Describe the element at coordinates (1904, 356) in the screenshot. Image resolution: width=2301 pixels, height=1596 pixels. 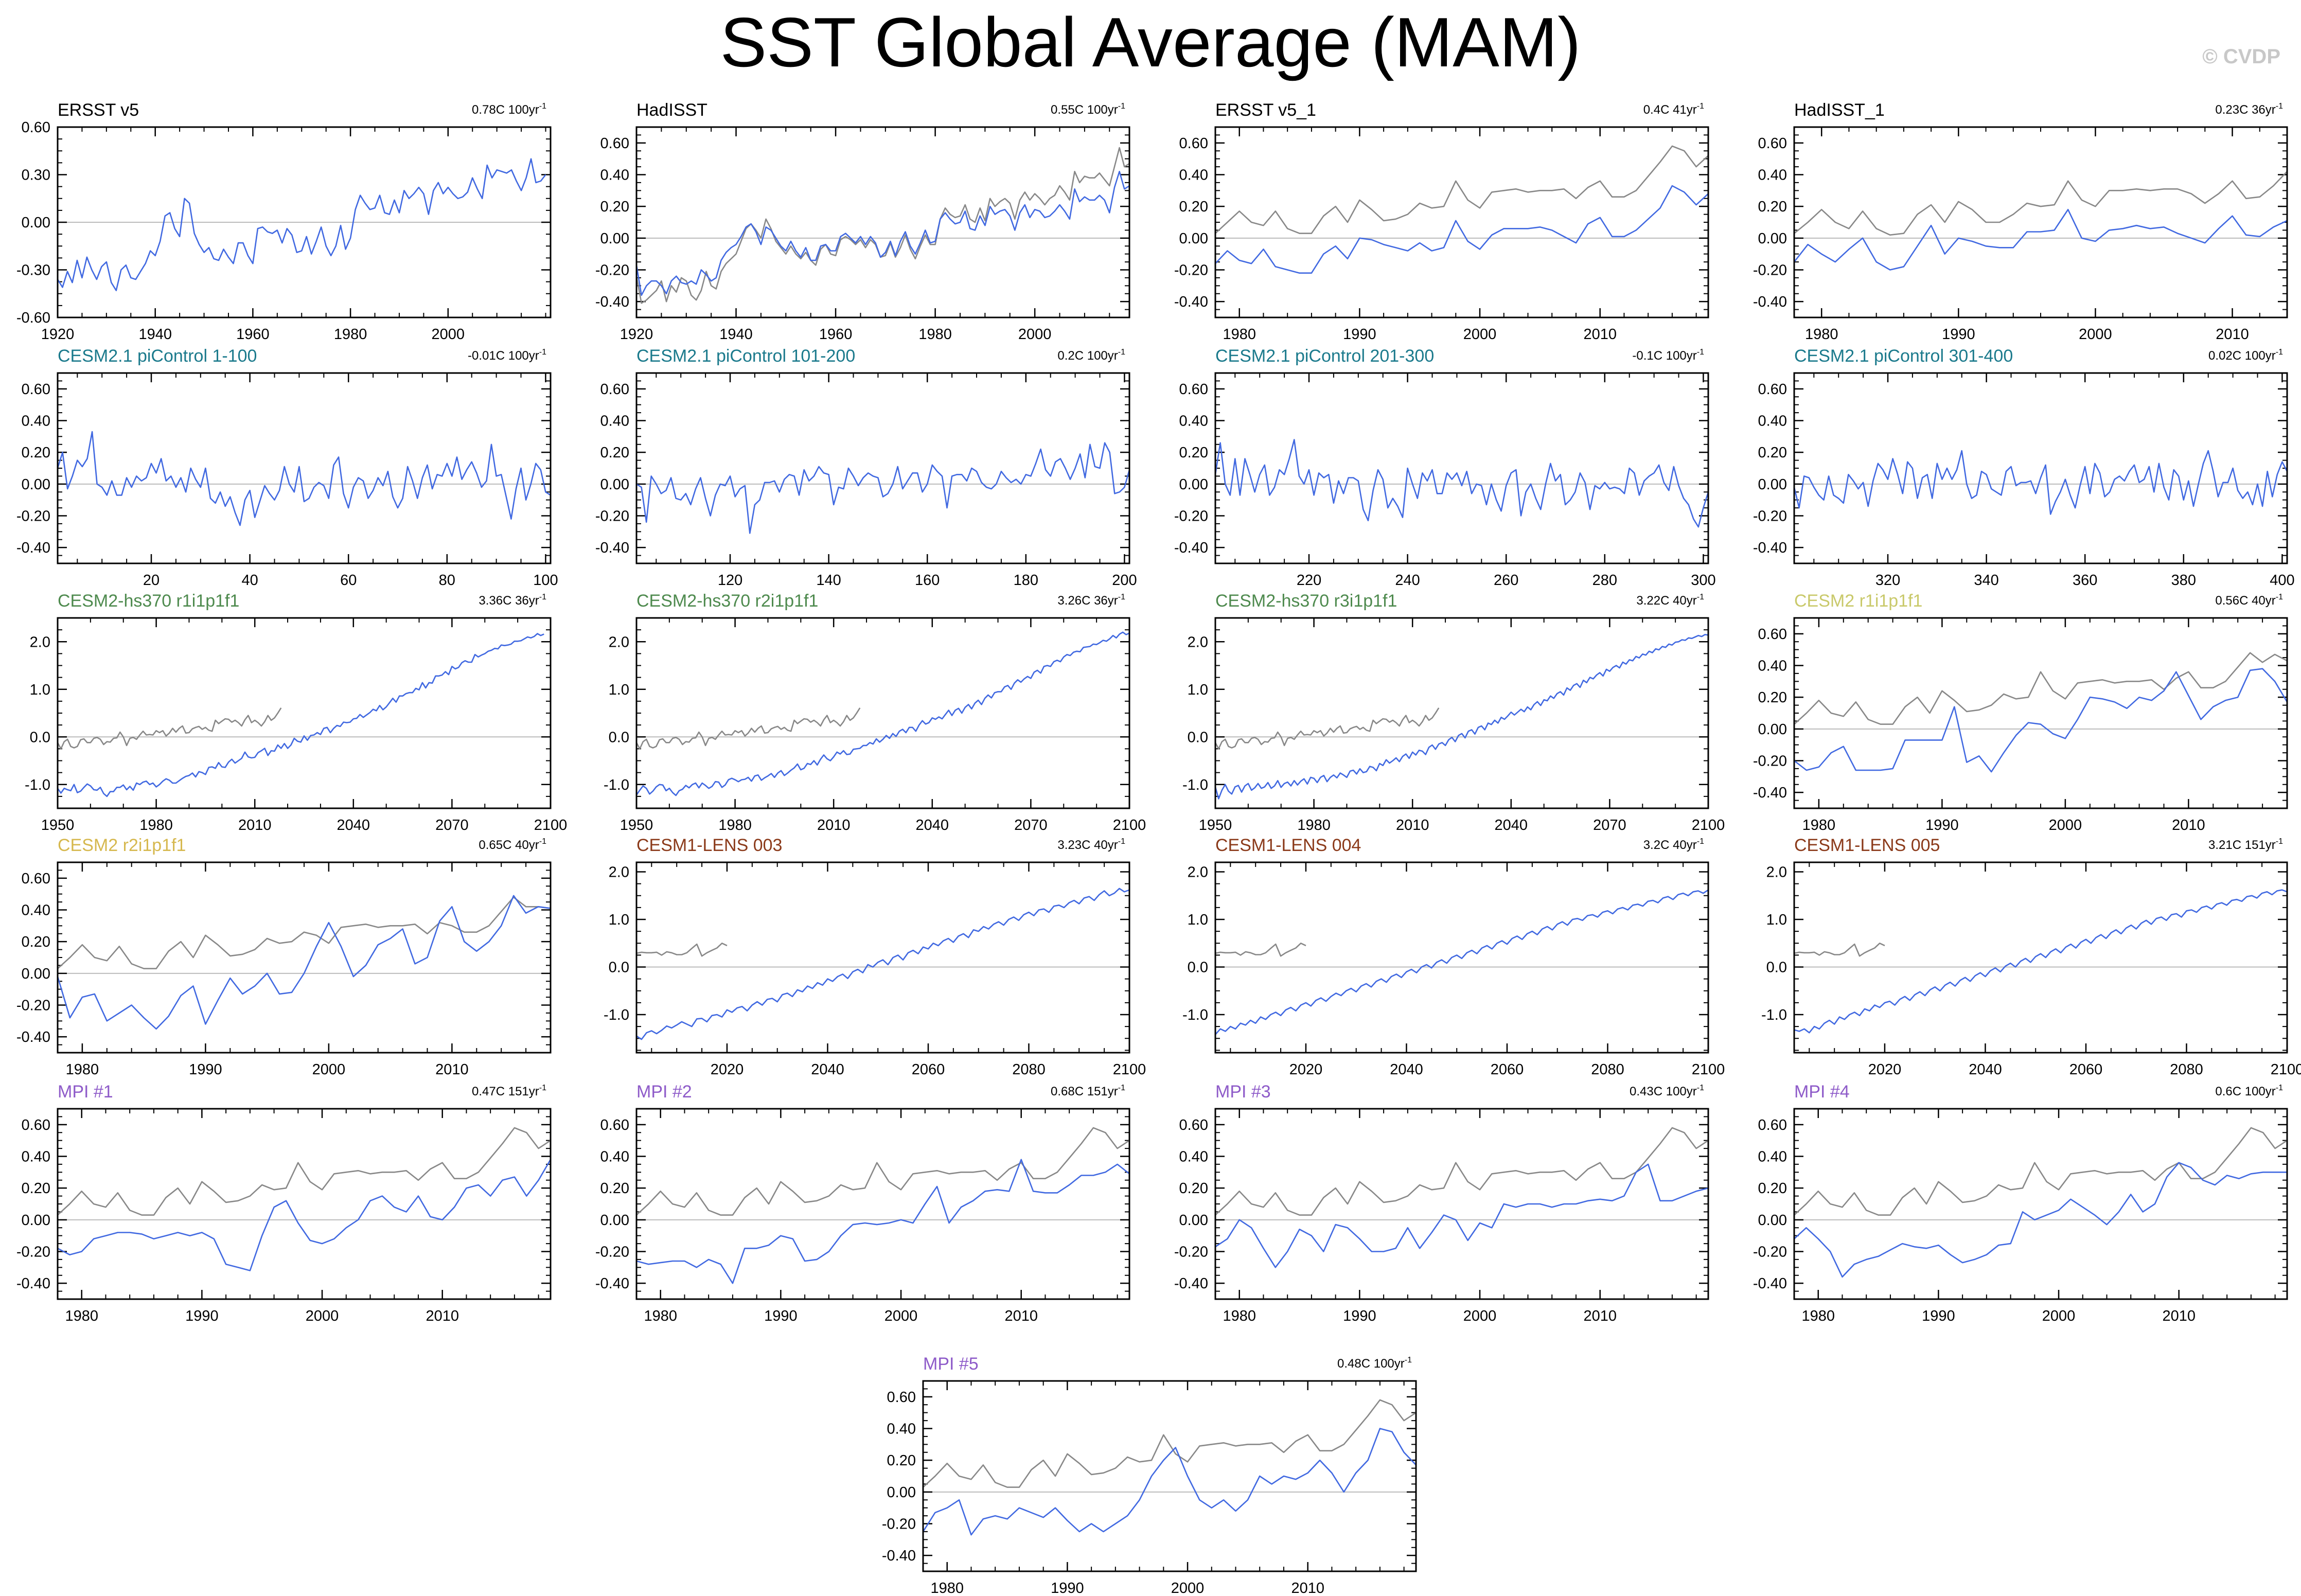
I see `panel-title: CESM2.1 piControl 301-400` at that location.